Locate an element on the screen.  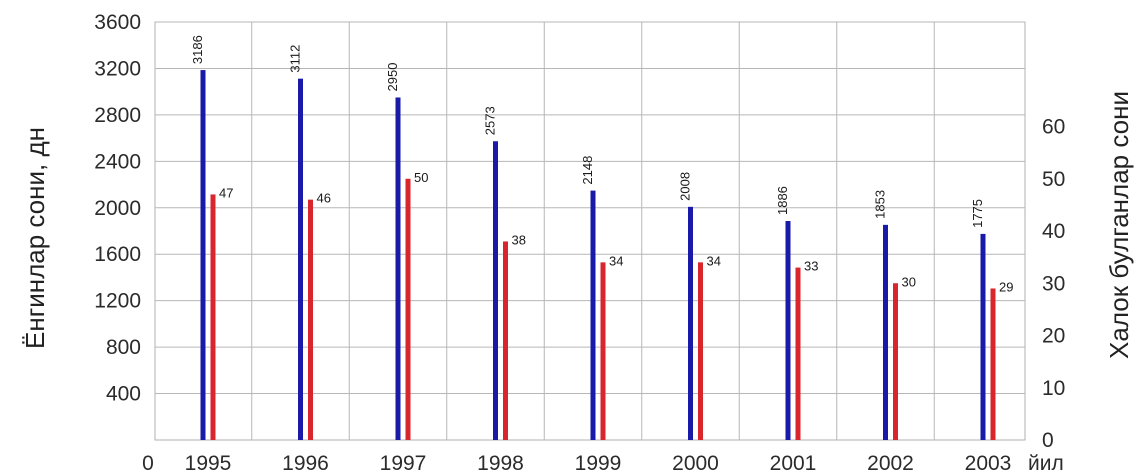
right-tick-label: 60 is located at coordinates (1053, 127).